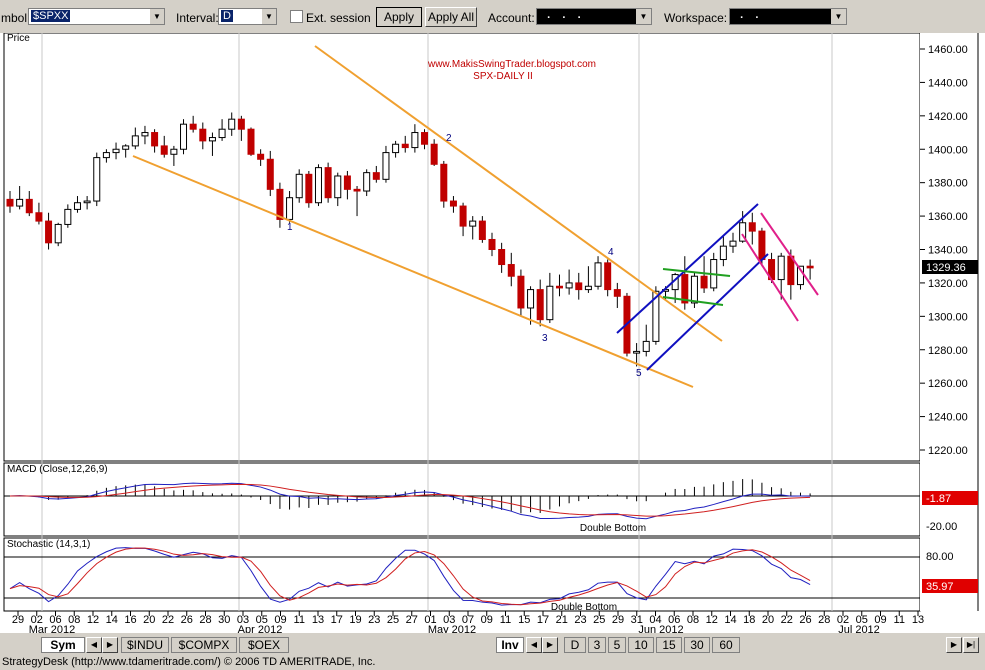  I want to click on interval-scroll-left-icon: ◀, so click(534, 645).